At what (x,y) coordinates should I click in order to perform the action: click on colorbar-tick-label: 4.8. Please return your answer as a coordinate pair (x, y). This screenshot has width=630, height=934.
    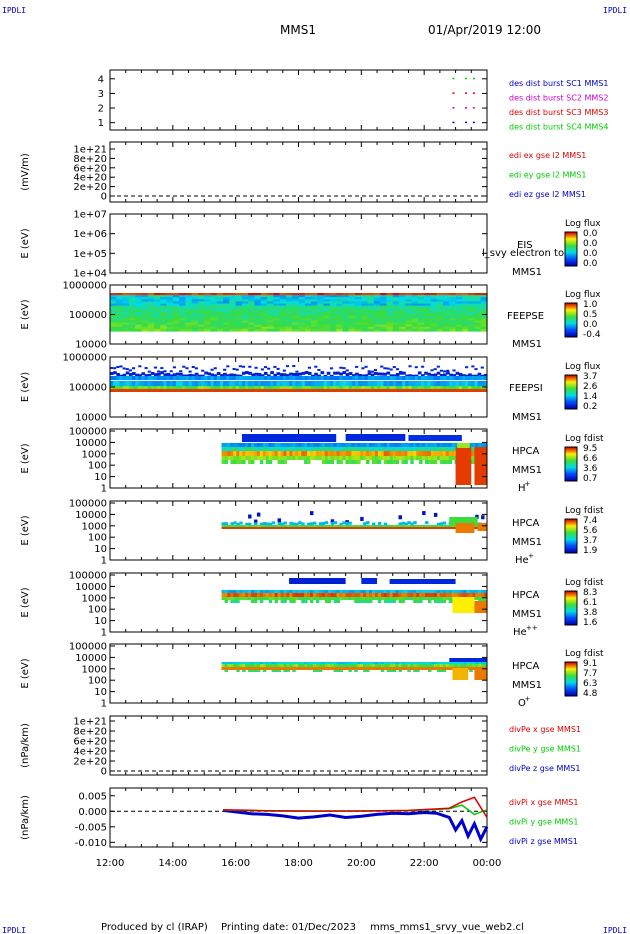
    Looking at the image, I should click on (590, 694).